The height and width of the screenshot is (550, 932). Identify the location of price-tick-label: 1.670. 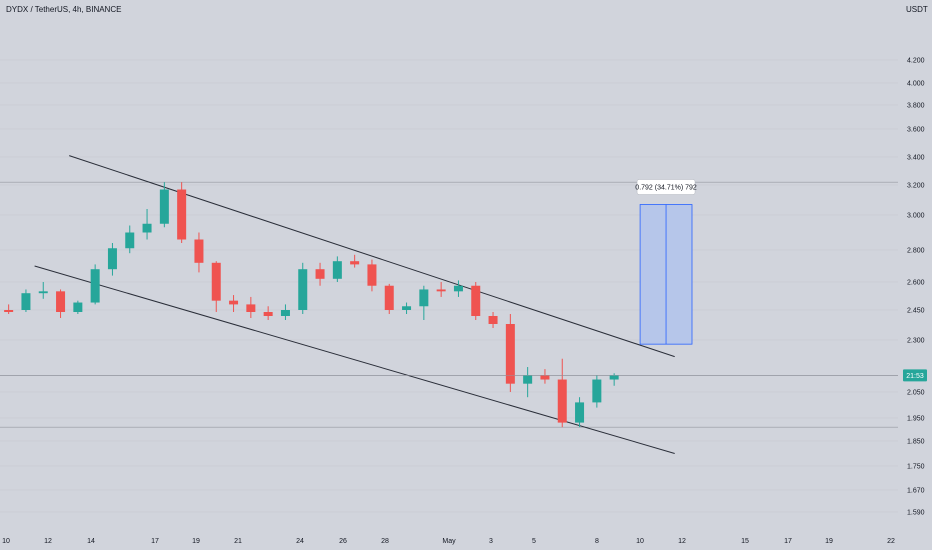
(916, 491).